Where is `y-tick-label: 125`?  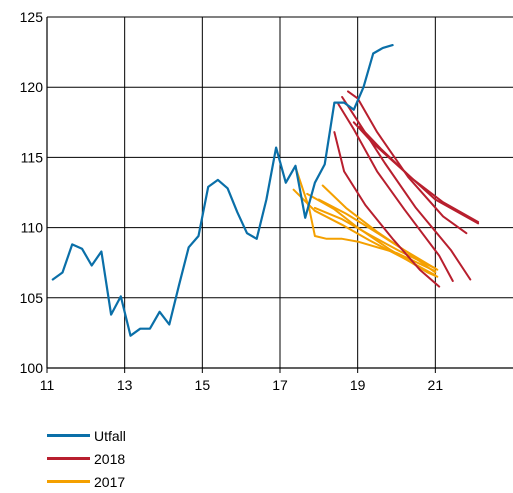
y-tick-label: 125 is located at coordinates (32, 17).